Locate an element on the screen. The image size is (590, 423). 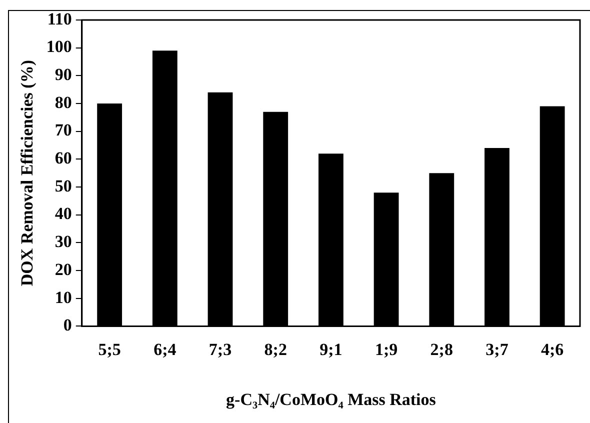
y-tick-label: 10 is located at coordinates (63, 297).